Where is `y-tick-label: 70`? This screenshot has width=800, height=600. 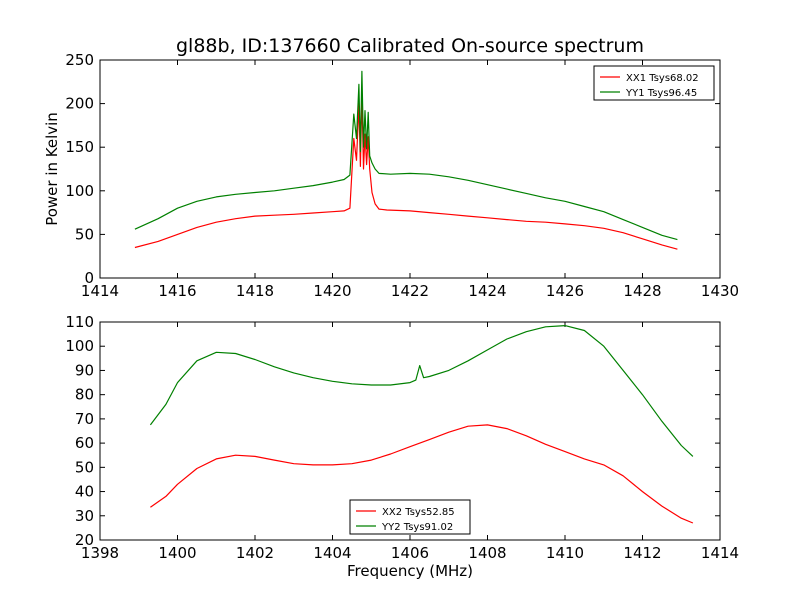 y-tick-label: 70 is located at coordinates (84, 419).